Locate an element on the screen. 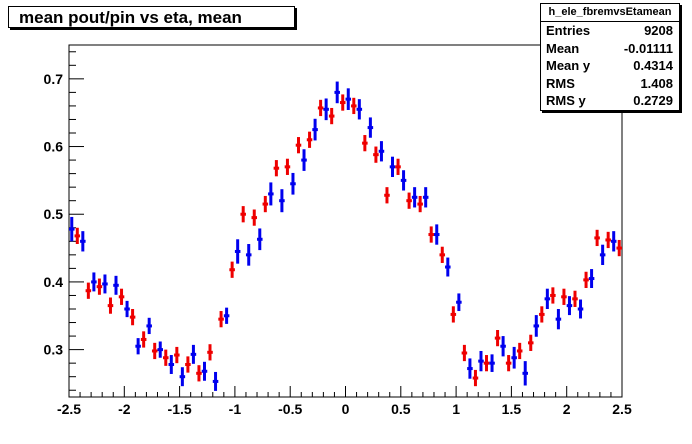 This screenshot has height=444, width=692. y-tick-label: 0.7 is located at coordinates (54, 79).